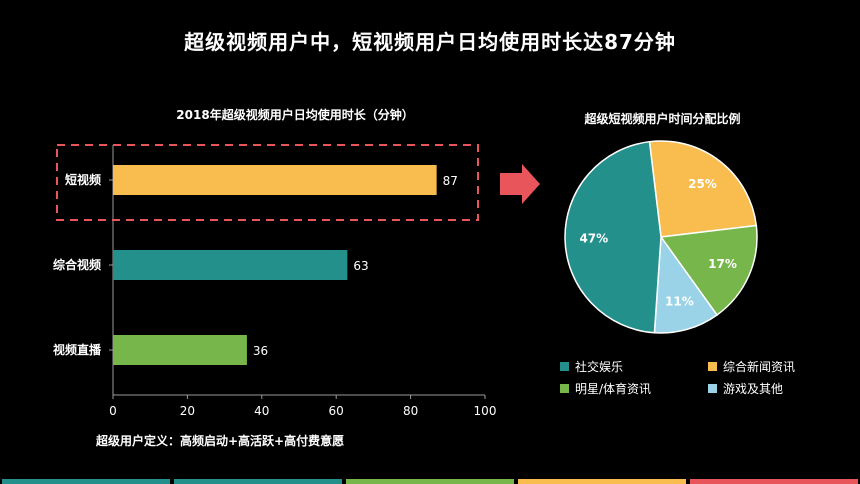  I want to click on legend-item: 社交娱乐, so click(591, 366).